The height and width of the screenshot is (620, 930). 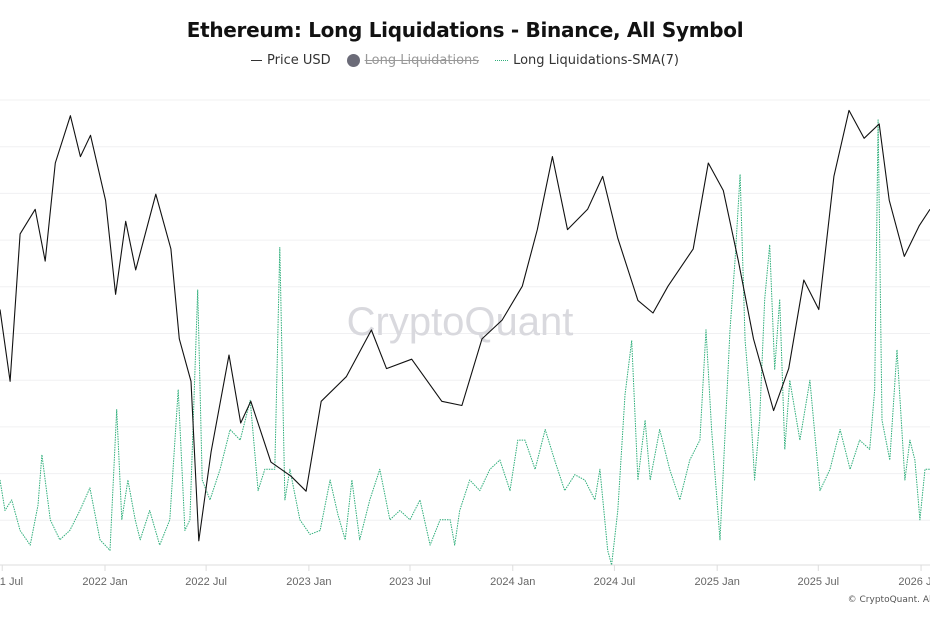 I want to click on legend-item-long-liquidations: Long Liquidations, so click(x=413, y=60).